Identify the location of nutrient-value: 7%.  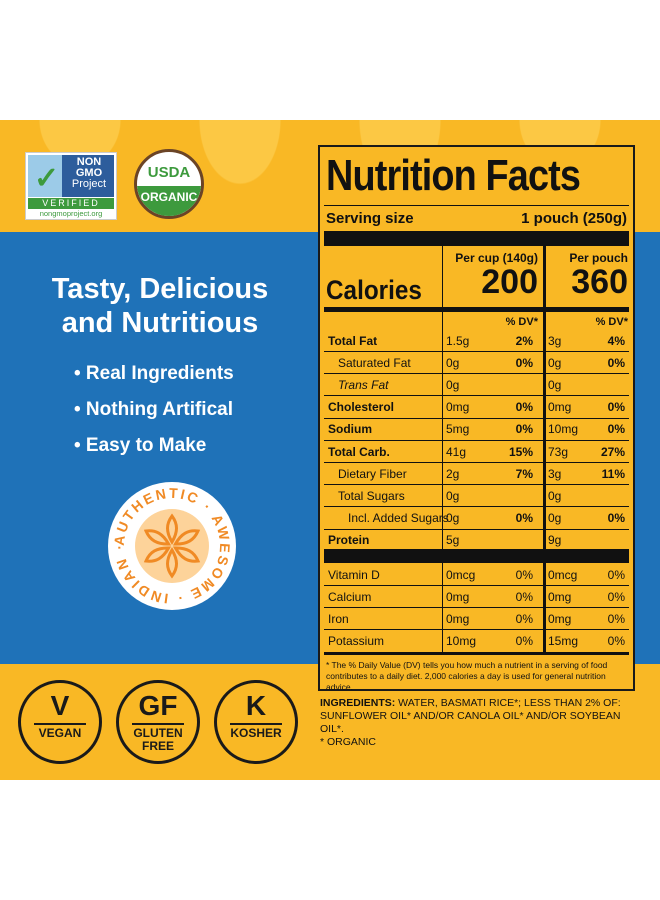
(524, 473).